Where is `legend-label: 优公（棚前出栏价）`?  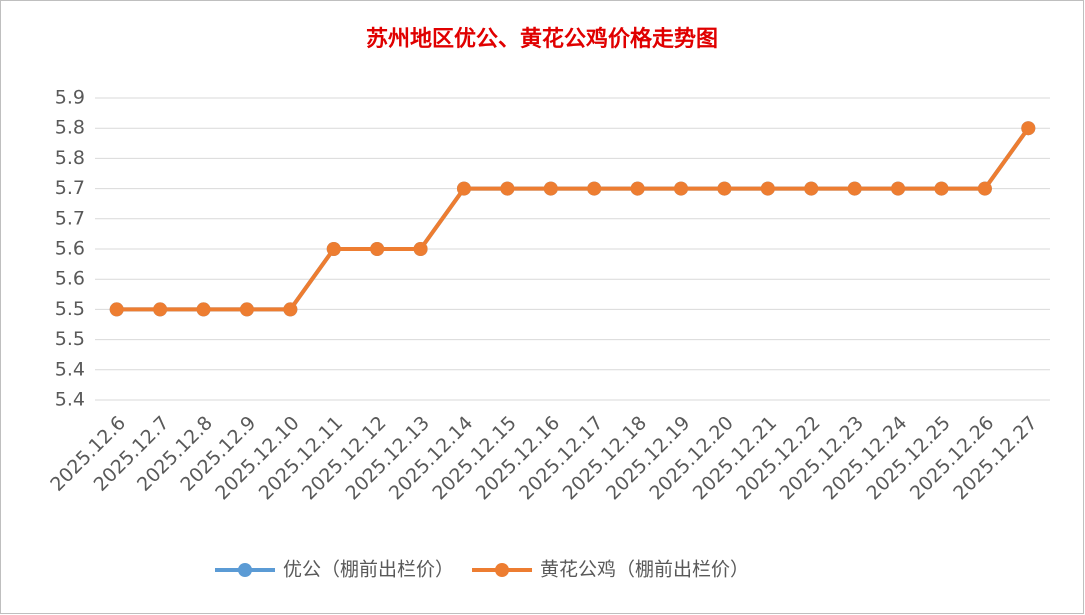
legend-label: 优公（棚前出栏价） is located at coordinates (368, 570).